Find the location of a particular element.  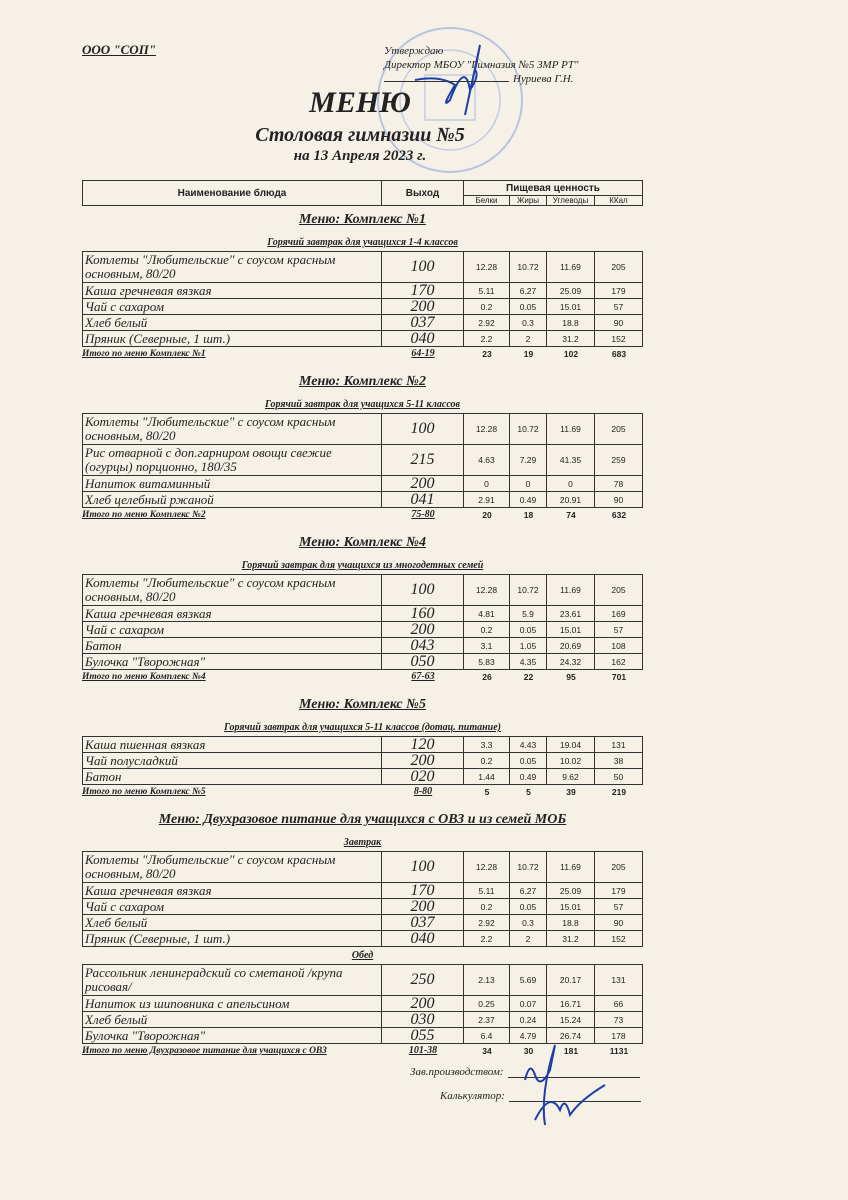

total-proteins: 34 is located at coordinates (487, 1051).